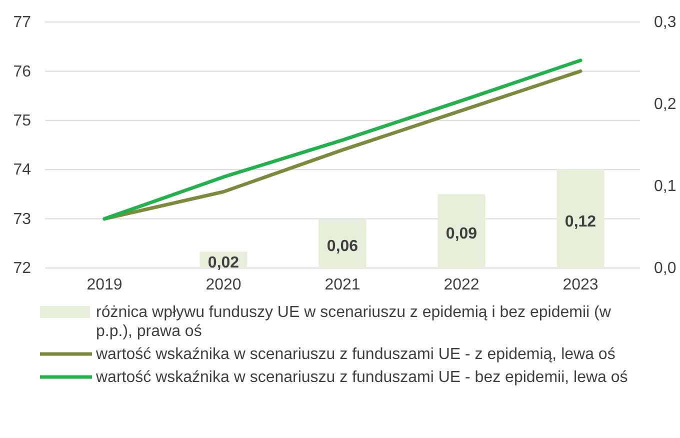  What do you see at coordinates (665, 23) in the screenshot?
I see `y2-tick-label: 0,3` at bounding box center [665, 23].